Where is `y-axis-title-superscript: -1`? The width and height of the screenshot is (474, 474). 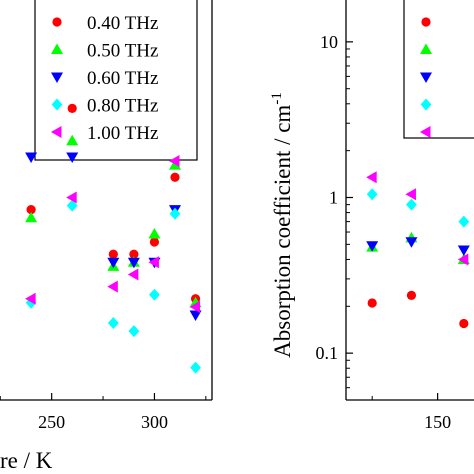 y-axis-title-superscript: -1 is located at coordinates (277, 98).